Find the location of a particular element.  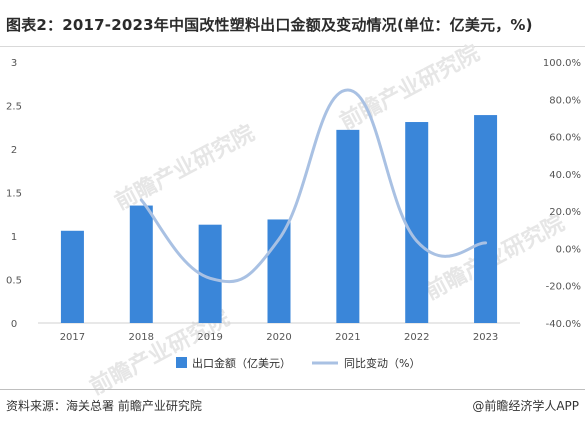

right-axis-tick-label: -40.0% is located at coordinates (563, 324).